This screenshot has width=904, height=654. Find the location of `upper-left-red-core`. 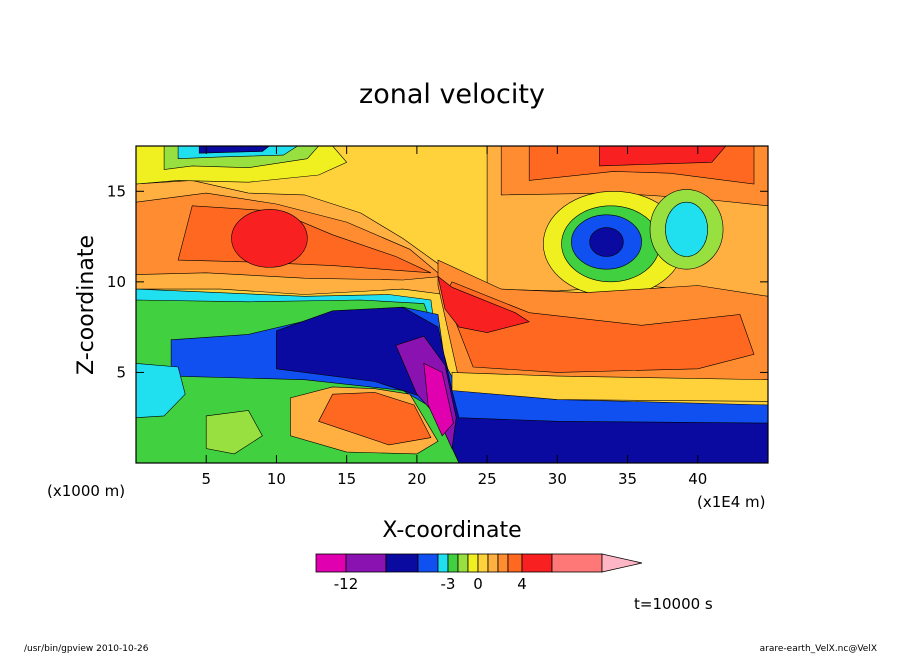

upper-left-red-core is located at coordinates (269, 238).